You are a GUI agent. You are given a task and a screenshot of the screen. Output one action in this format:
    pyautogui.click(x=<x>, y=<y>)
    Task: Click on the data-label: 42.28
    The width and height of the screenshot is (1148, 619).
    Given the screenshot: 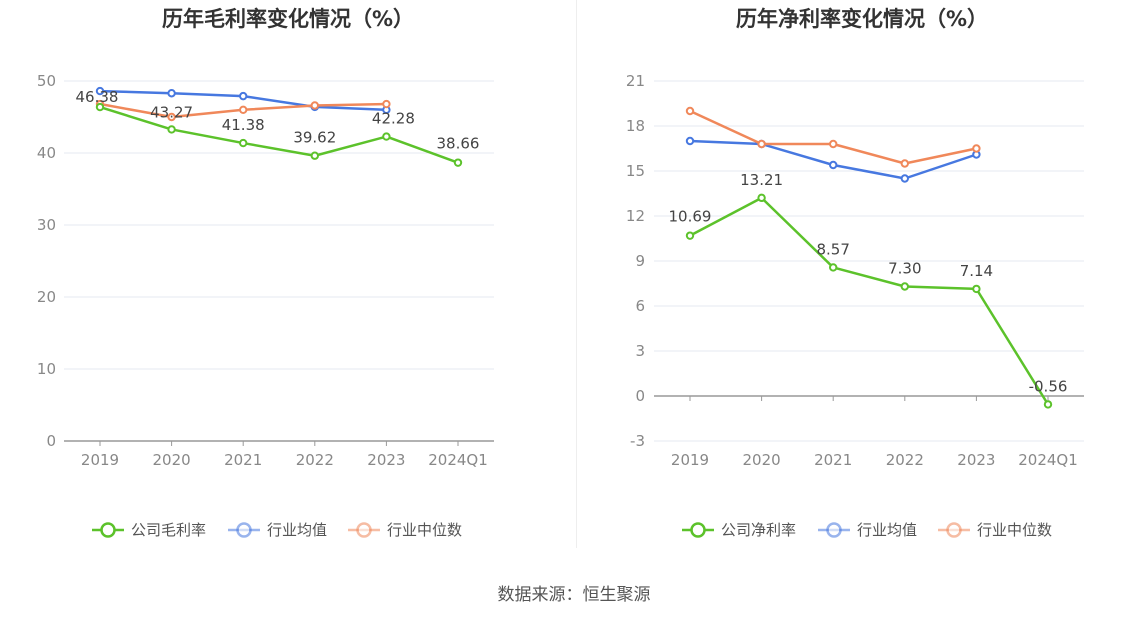 What is the action you would take?
    pyautogui.click(x=393, y=119)
    